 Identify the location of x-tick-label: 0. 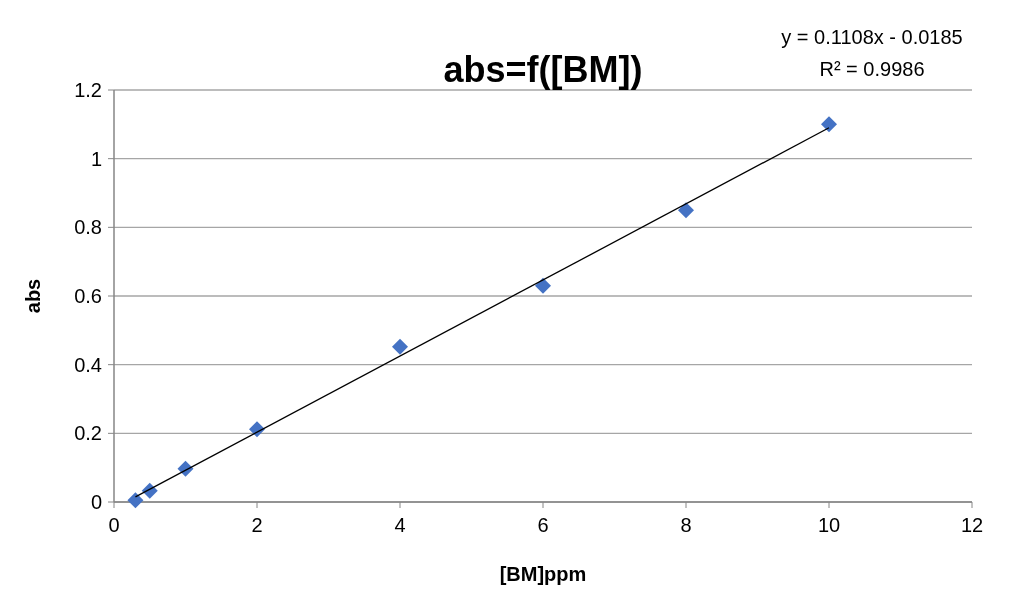
(114, 525).